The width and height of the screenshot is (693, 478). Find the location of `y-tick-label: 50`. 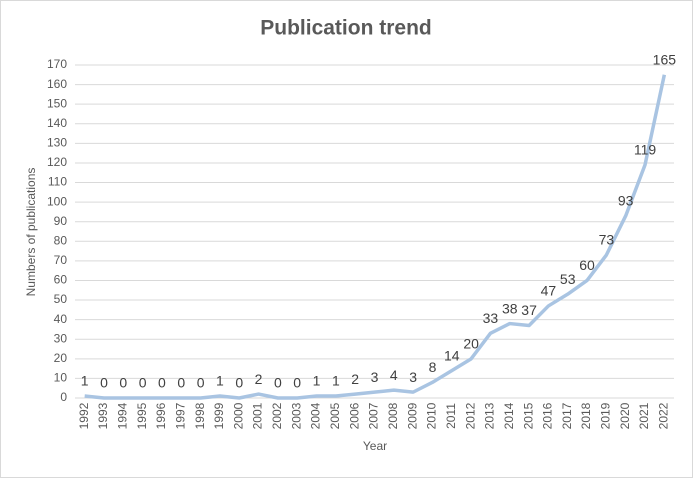

y-tick-label: 50 is located at coordinates (61, 299).